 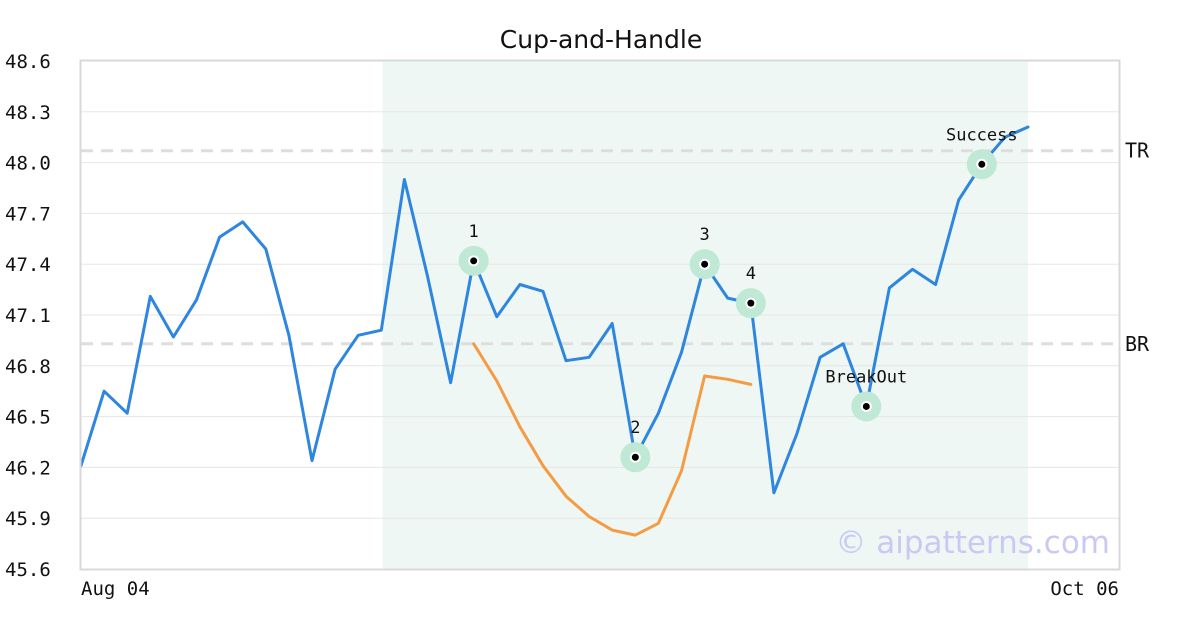 I want to click on y-tick-label: 48.6, so click(x=28, y=62).